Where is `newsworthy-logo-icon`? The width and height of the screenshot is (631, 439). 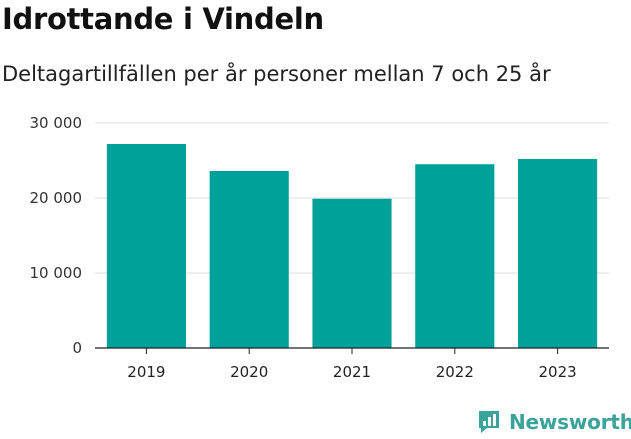
newsworthy-logo-icon is located at coordinates (489, 422).